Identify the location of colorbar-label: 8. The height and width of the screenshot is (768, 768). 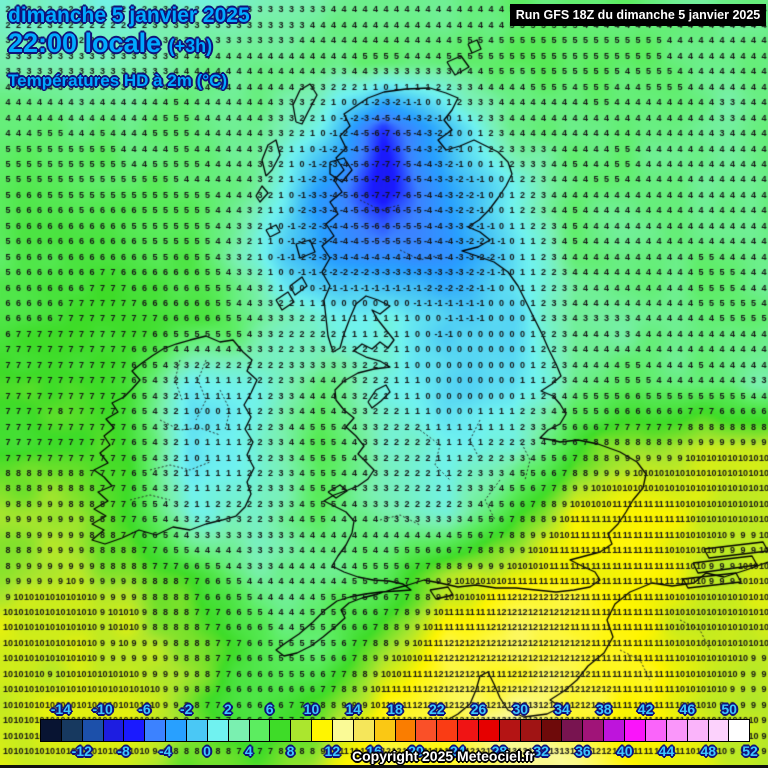
(290, 751).